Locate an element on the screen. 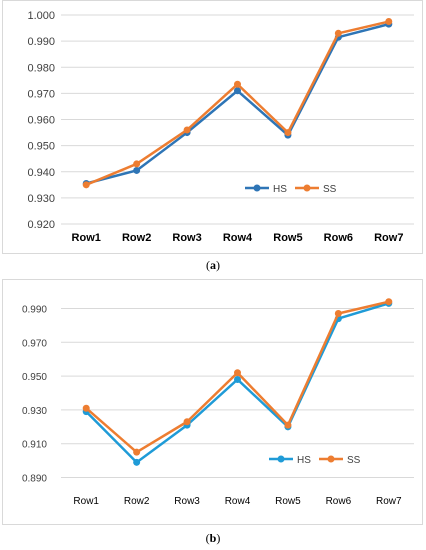  legend-label-b-ss: SS is located at coordinates (354, 460).